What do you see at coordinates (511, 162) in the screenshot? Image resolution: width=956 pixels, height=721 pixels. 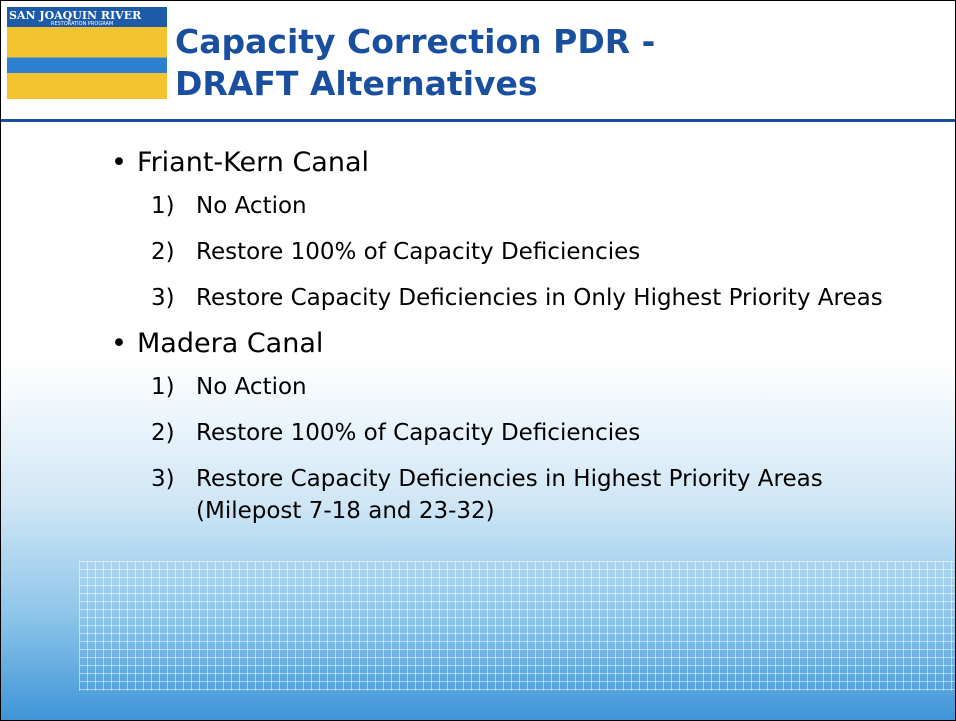 I see `bullet-heading: Friant-Kern Canal` at bounding box center [511, 162].